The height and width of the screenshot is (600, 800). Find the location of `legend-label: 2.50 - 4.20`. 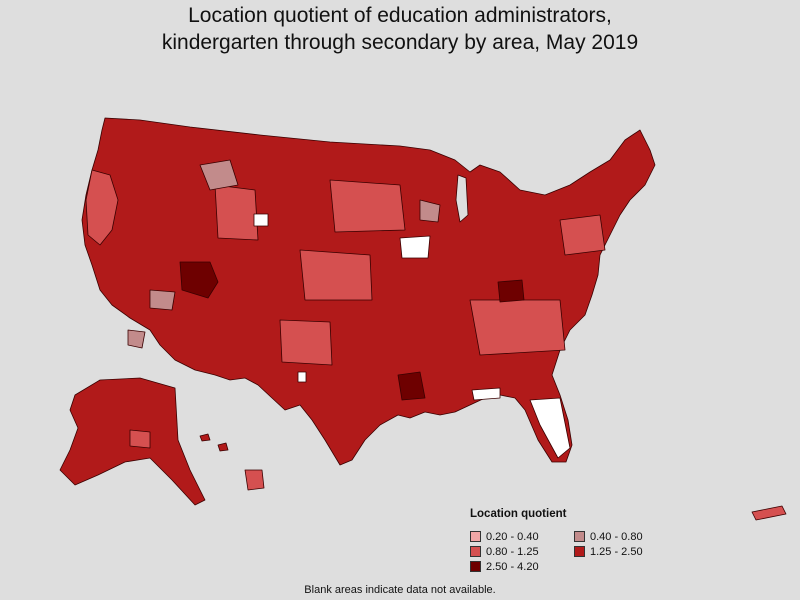

legend-label: 2.50 - 4.20 is located at coordinates (512, 566).